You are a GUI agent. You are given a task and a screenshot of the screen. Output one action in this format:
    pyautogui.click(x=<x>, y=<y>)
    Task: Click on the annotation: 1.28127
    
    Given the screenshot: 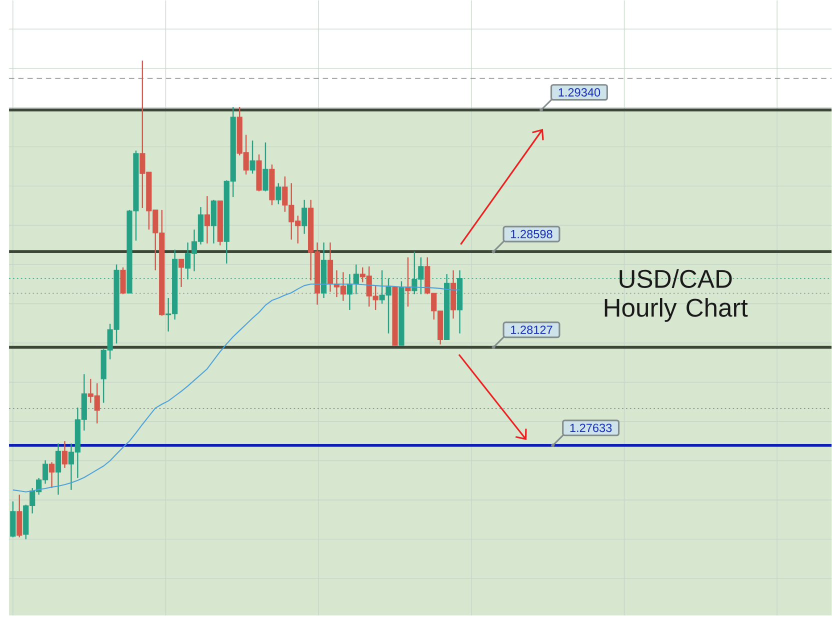 What is the action you would take?
    pyautogui.click(x=531, y=329)
    